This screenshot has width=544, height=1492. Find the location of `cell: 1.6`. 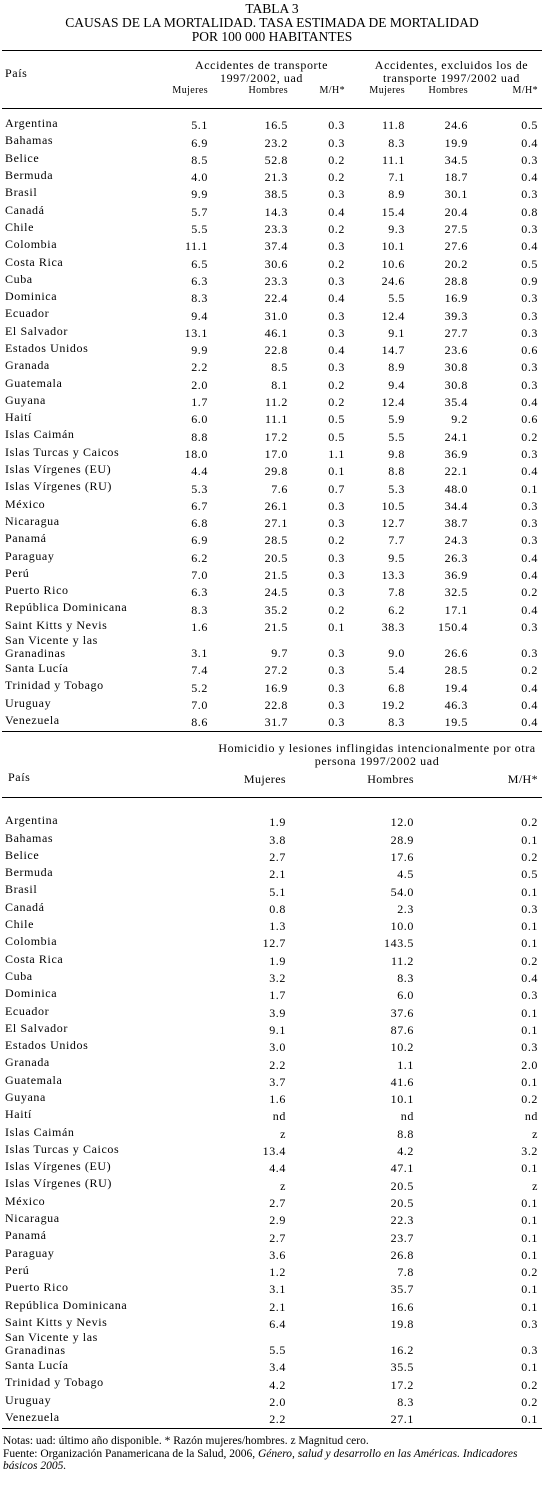

cell: 1.6 is located at coordinates (199, 626).